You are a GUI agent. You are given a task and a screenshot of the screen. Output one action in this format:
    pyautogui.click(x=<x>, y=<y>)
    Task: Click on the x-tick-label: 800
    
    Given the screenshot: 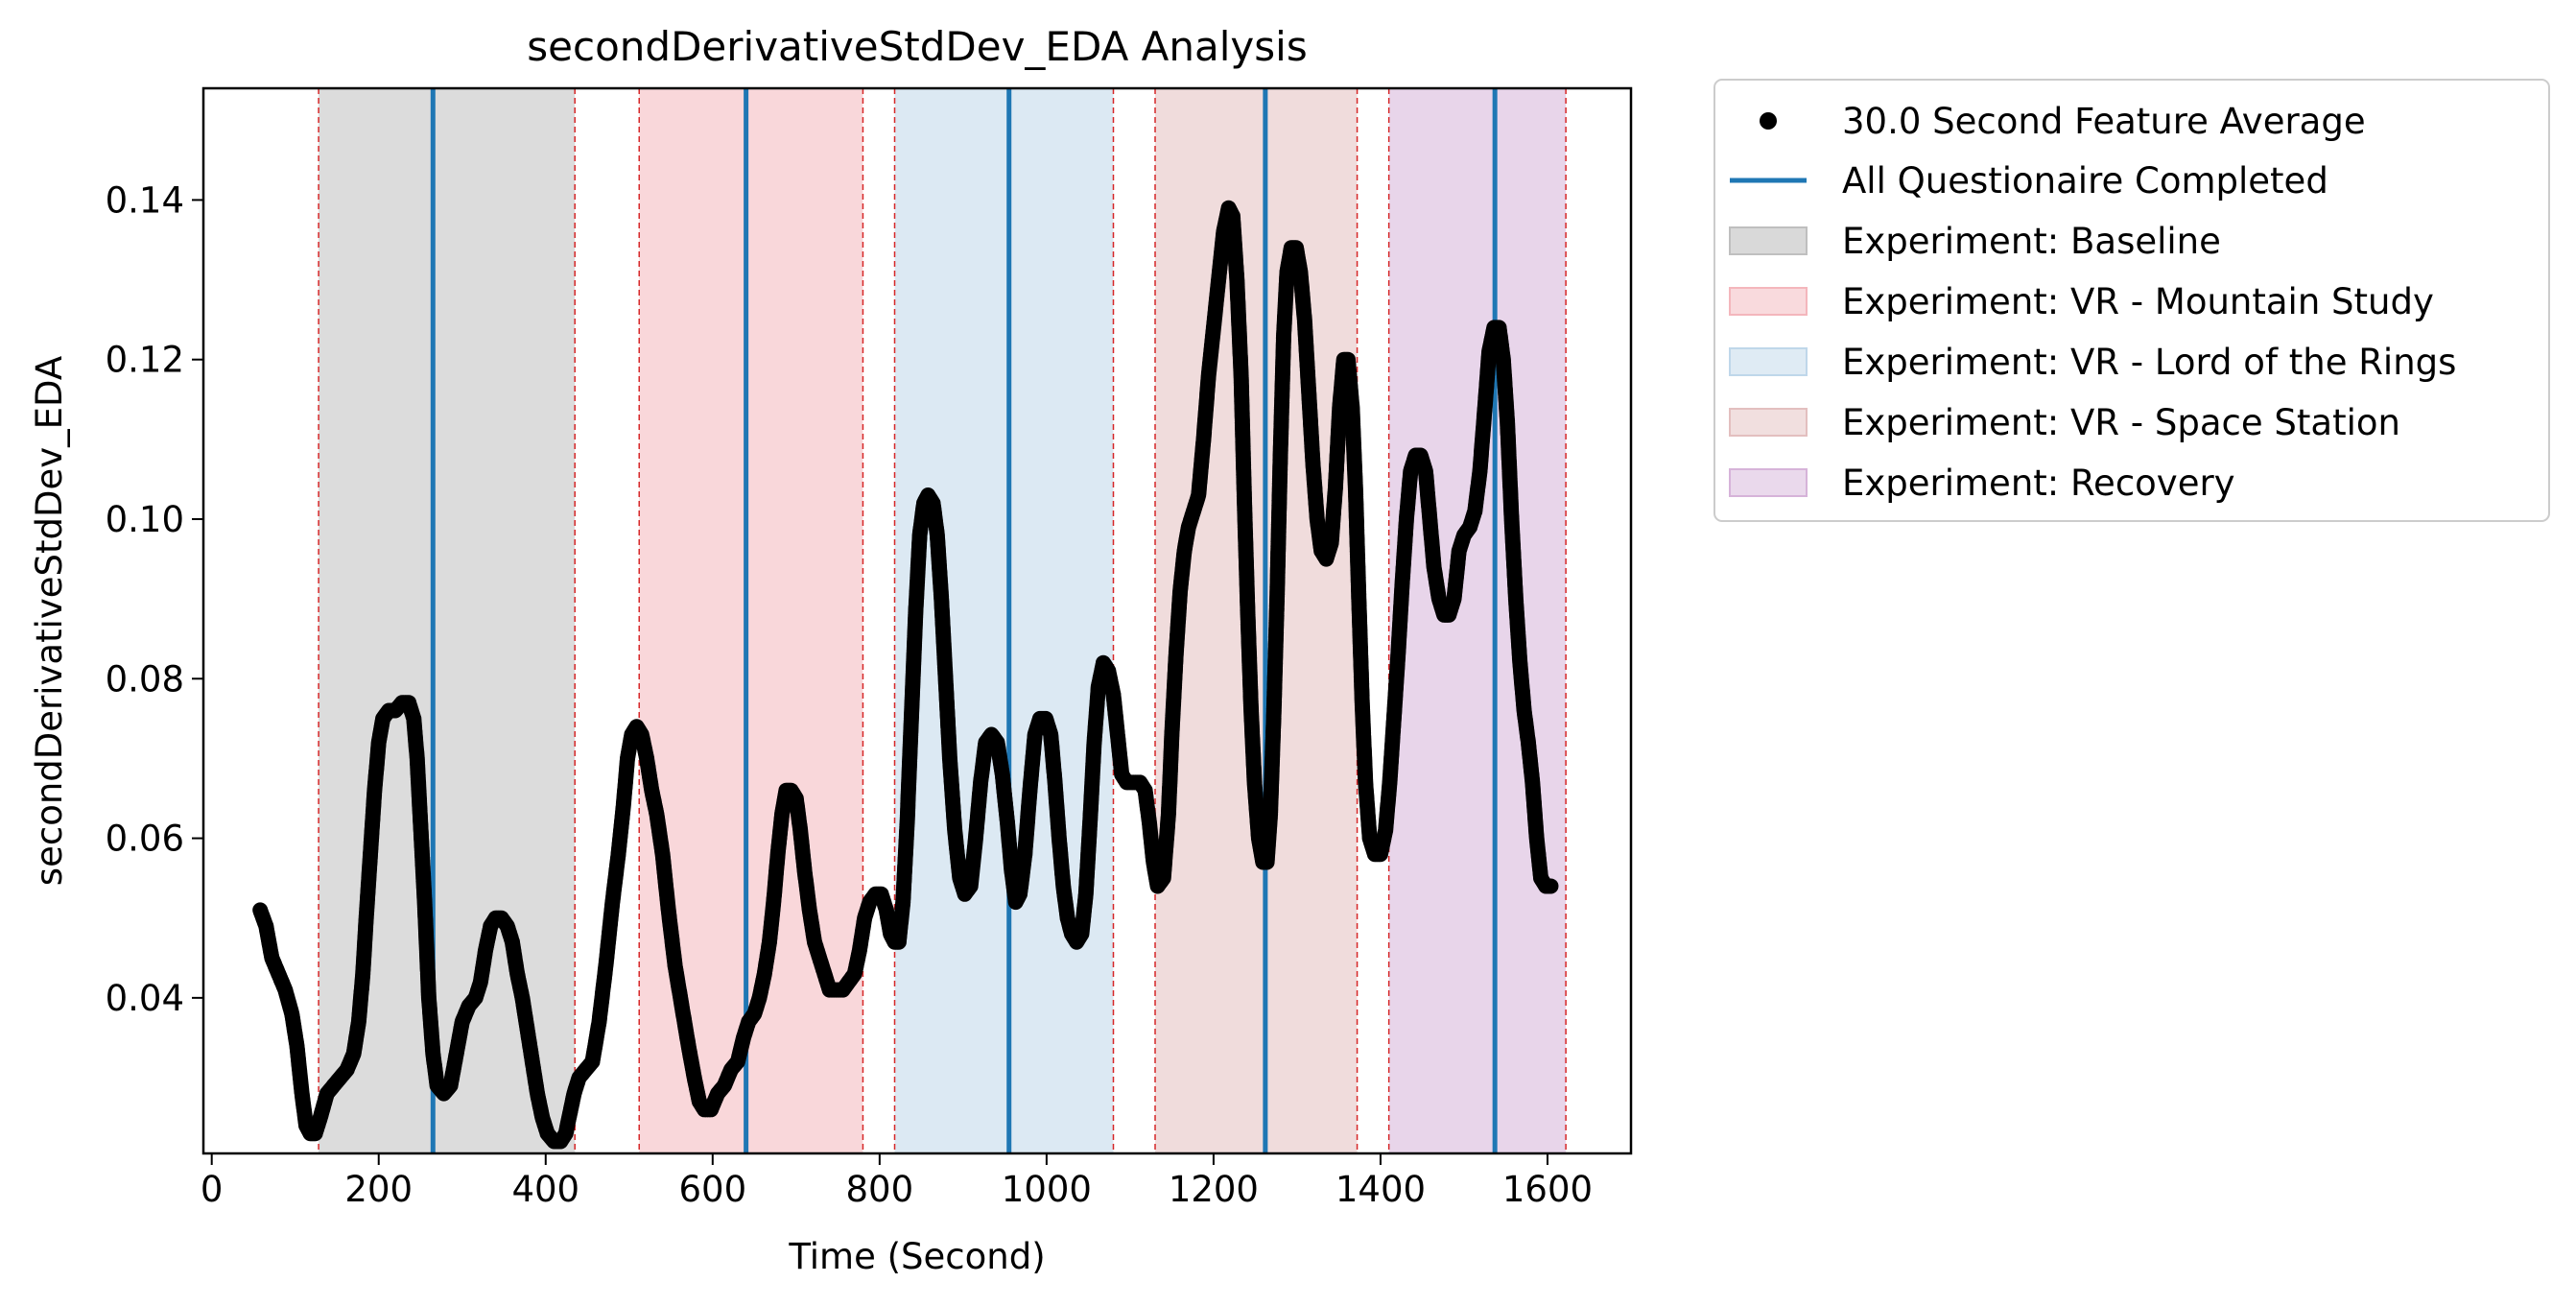 What is the action you would take?
    pyautogui.click(x=880, y=1190)
    